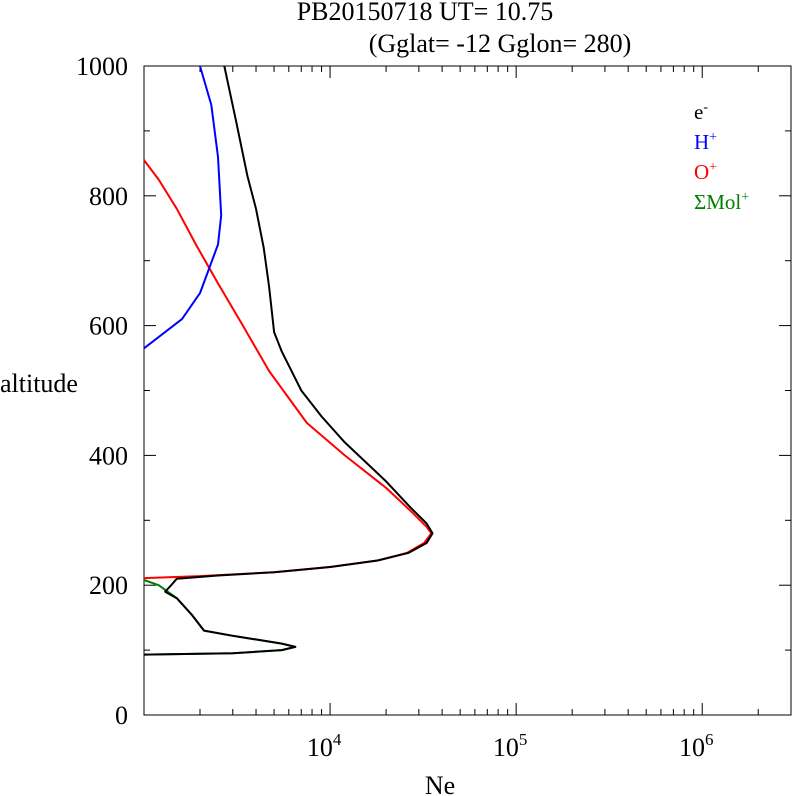  I want to click on x-axis-label: Ne, so click(440, 783).